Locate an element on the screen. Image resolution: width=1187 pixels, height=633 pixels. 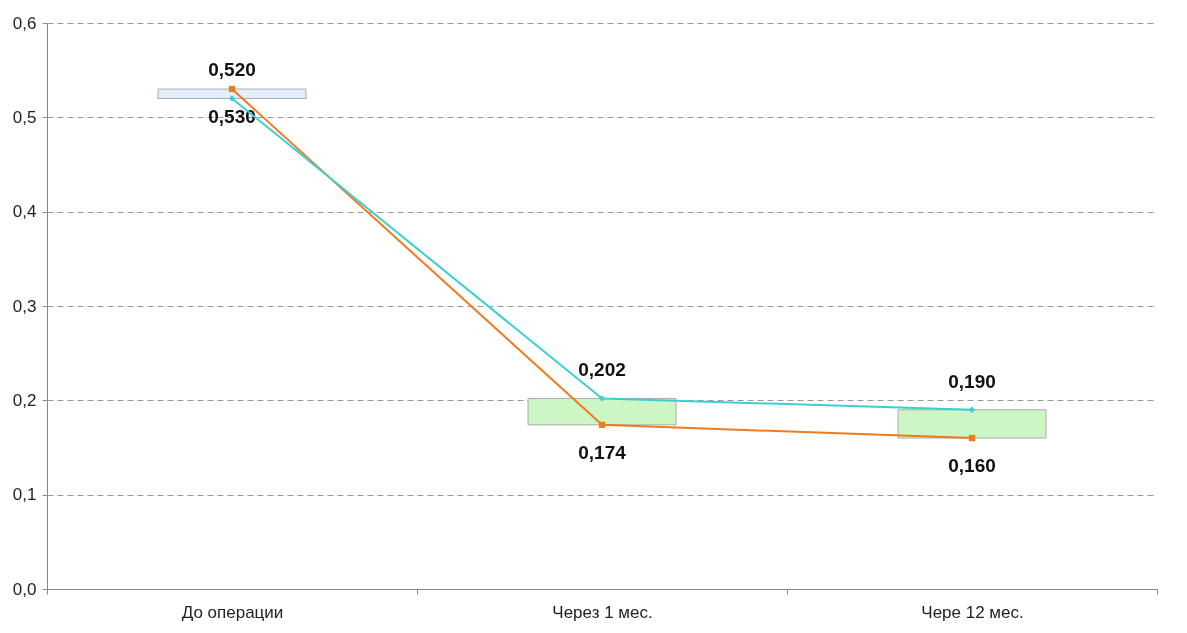
x-tick-label: До операции is located at coordinates (232, 612).